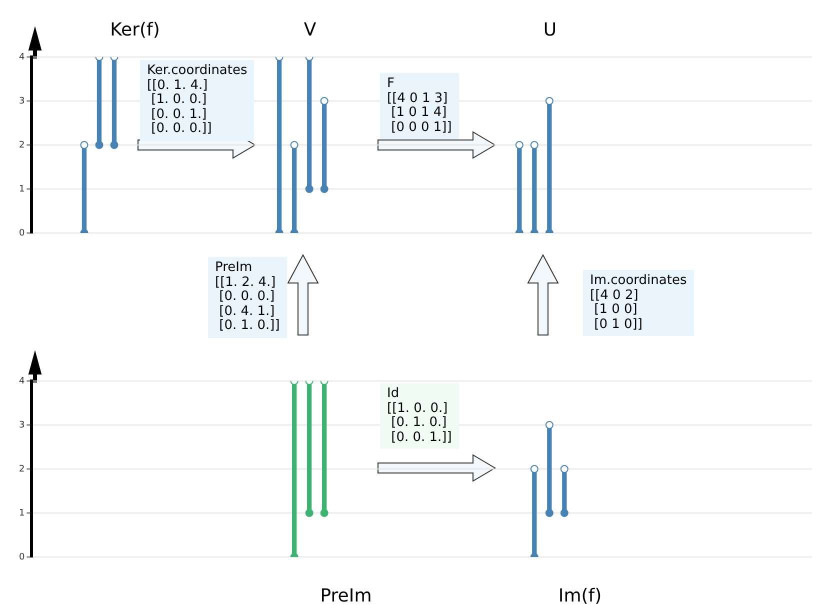 The image size is (819, 605). I want to click on annotation: F [[4 0 1 3] [1 0 1 4] [0 0 0 1]], so click(419, 106).